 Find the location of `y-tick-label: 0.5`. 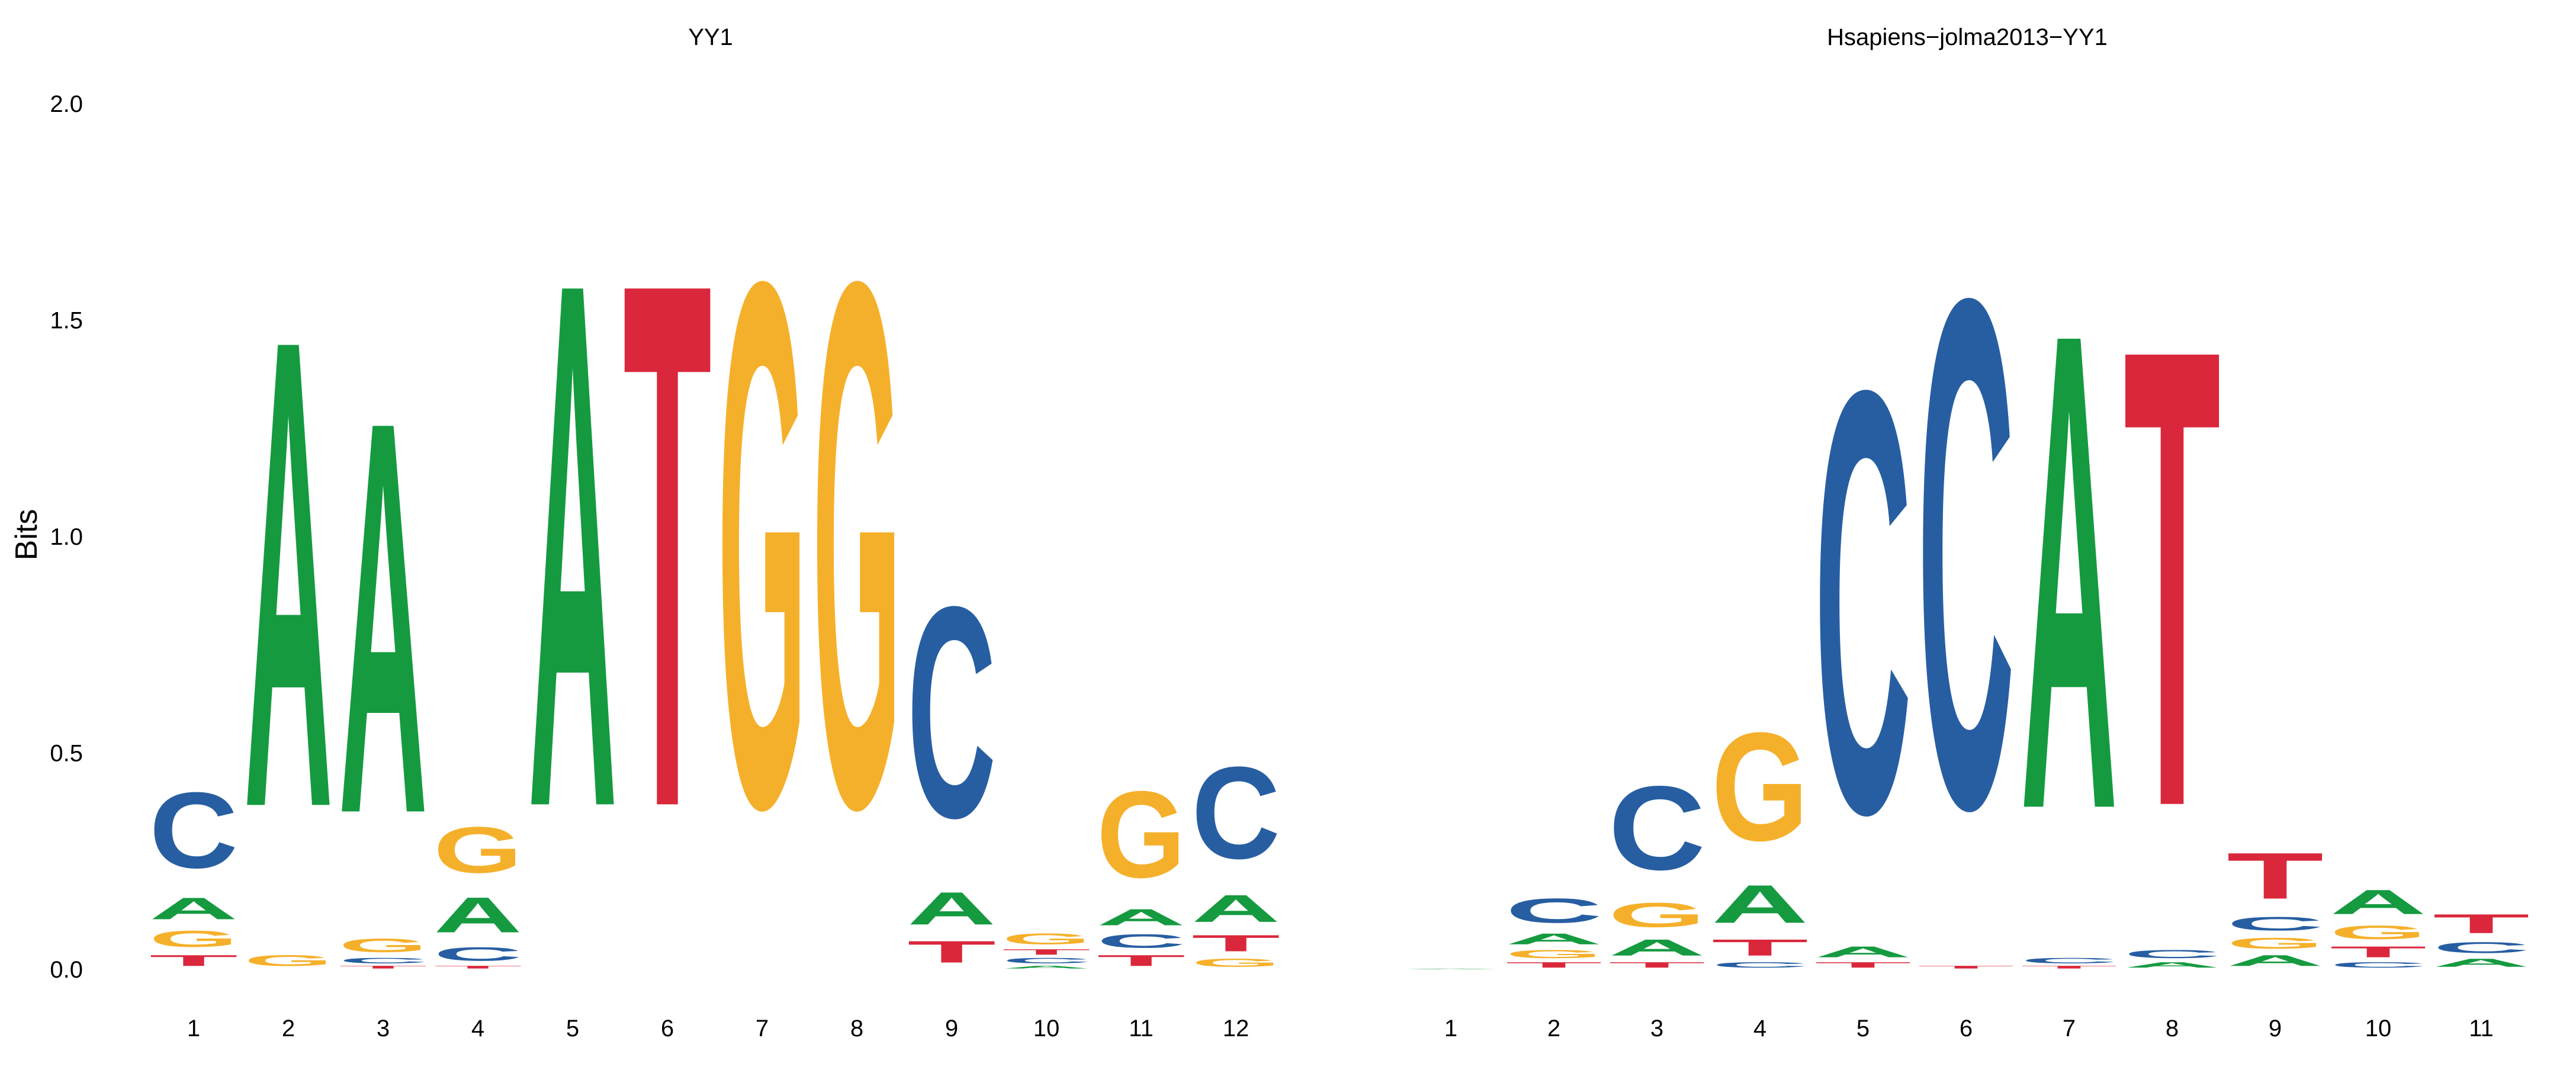

y-tick-label: 0.5 is located at coordinates (66, 754).